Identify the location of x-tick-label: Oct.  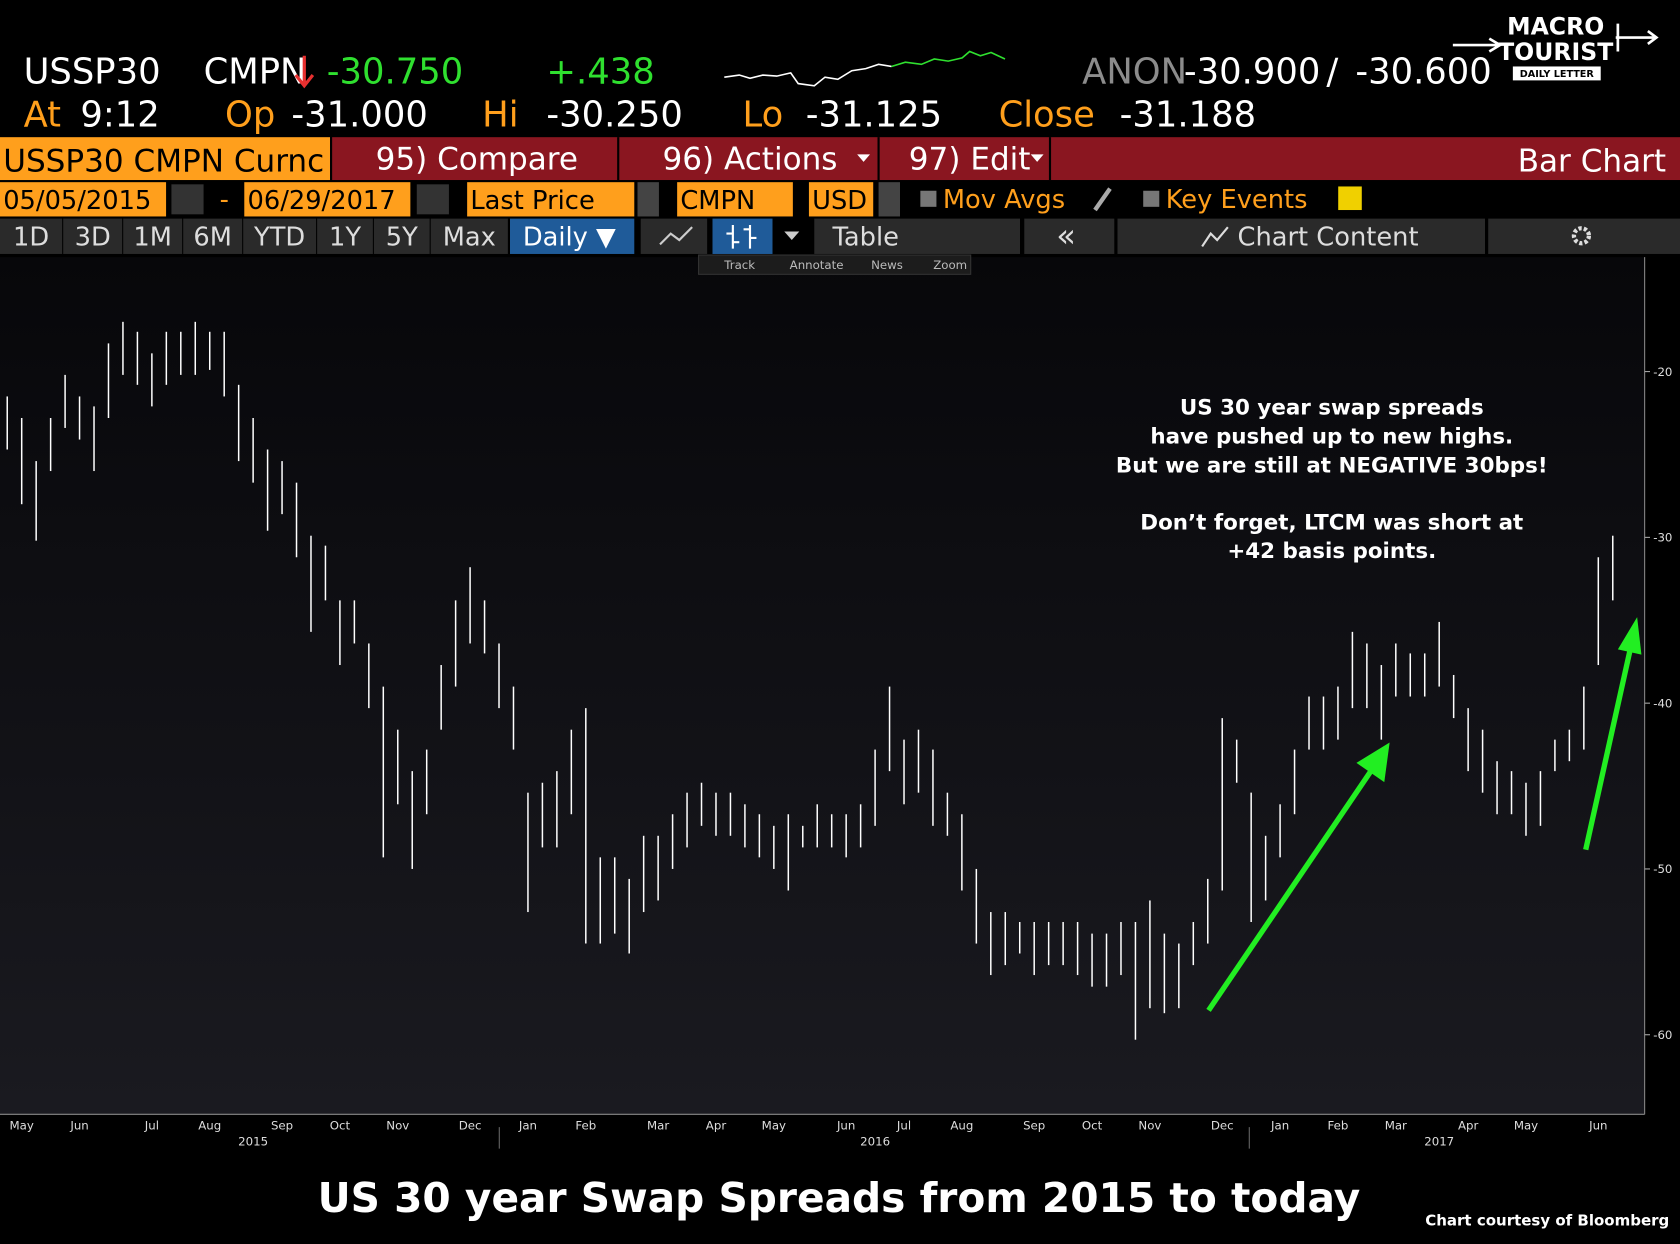
(1092, 1125).